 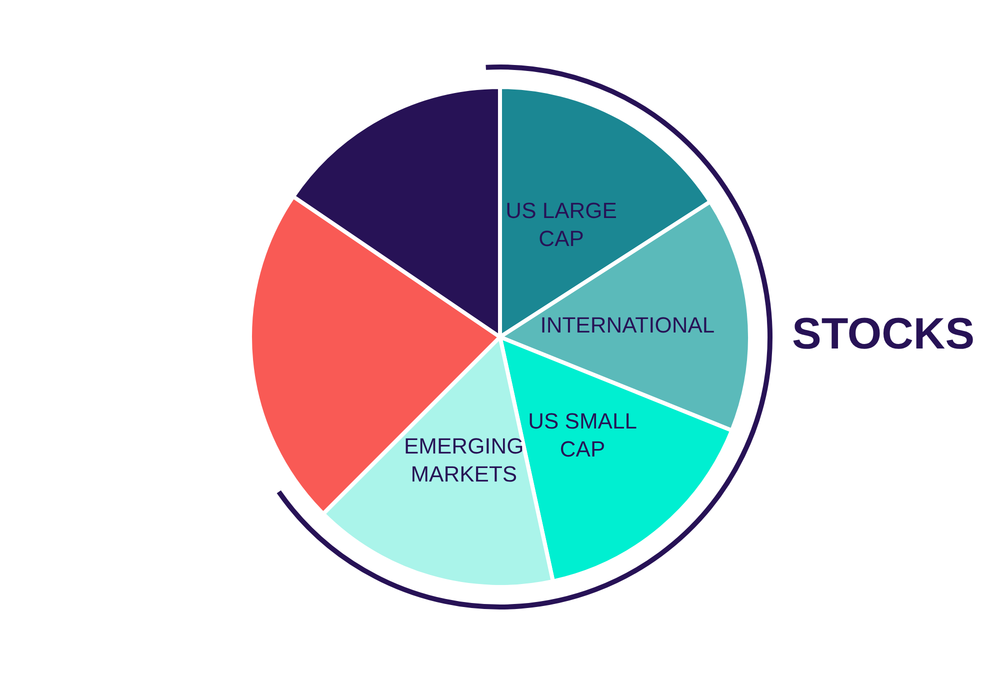 I want to click on slice-label: US LARGE CAP, so click(x=561, y=225).